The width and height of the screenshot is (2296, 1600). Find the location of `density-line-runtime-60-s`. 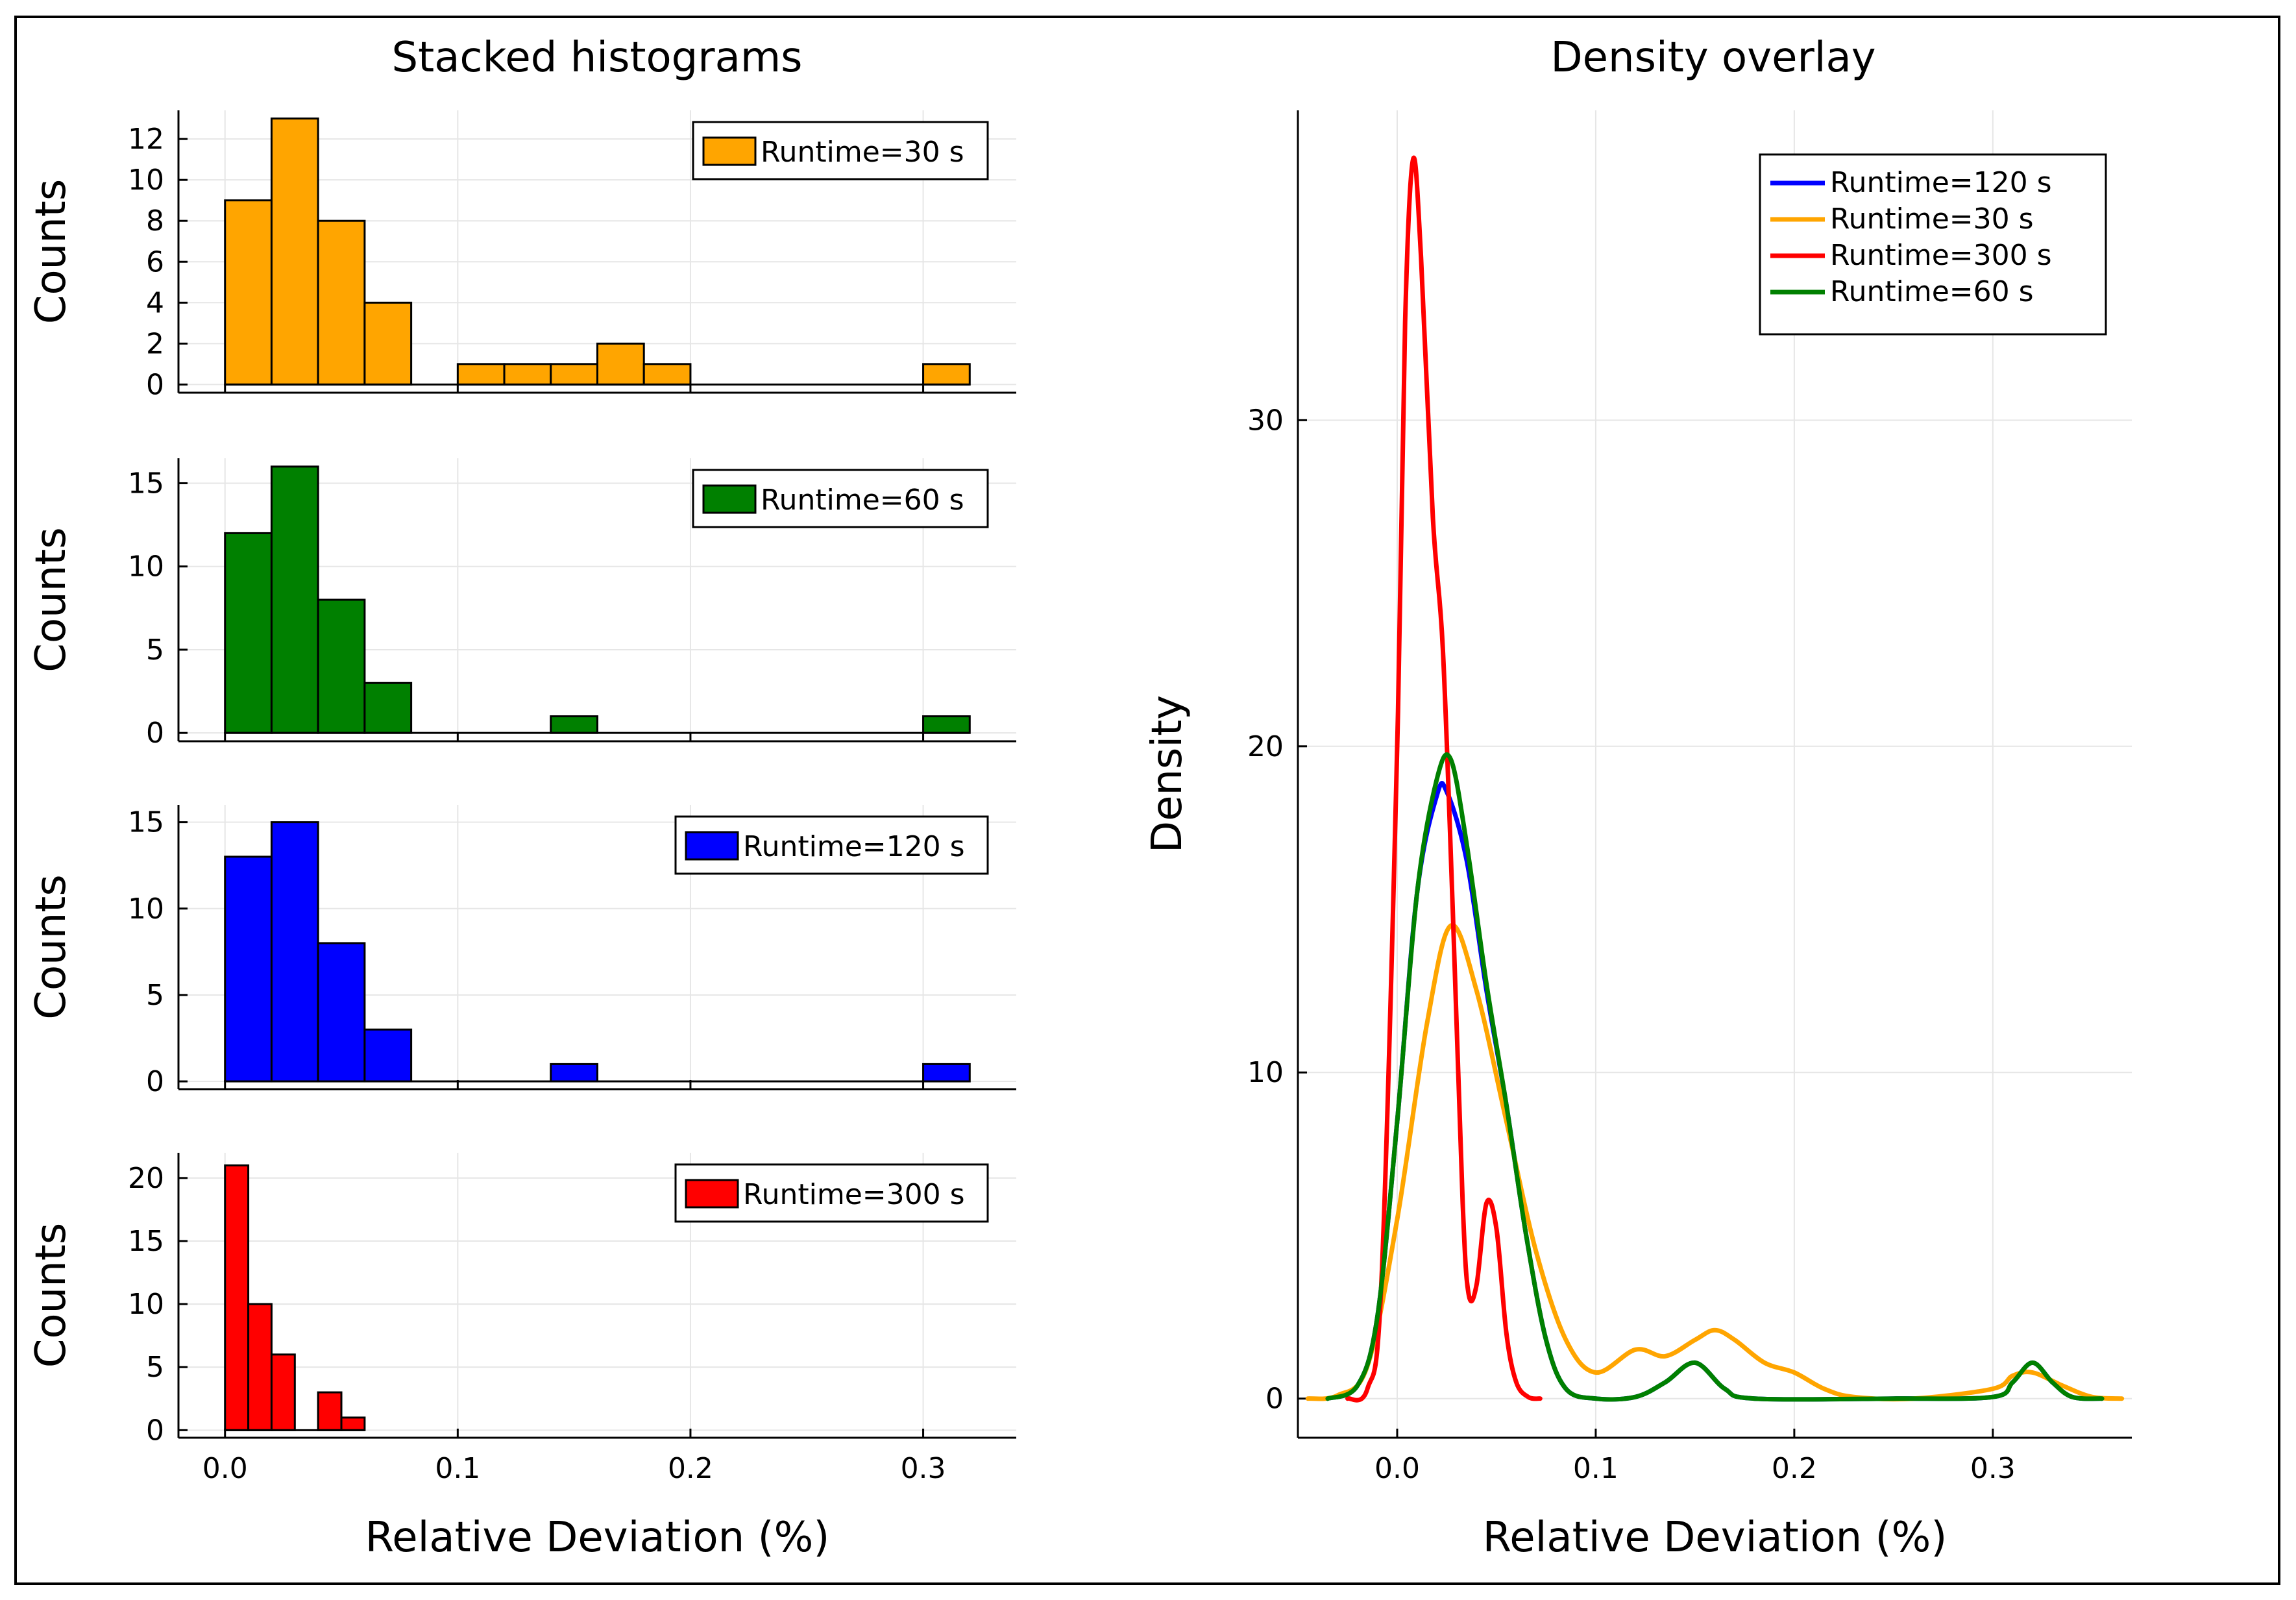

density-line-runtime-60-s is located at coordinates (1715, 1077).